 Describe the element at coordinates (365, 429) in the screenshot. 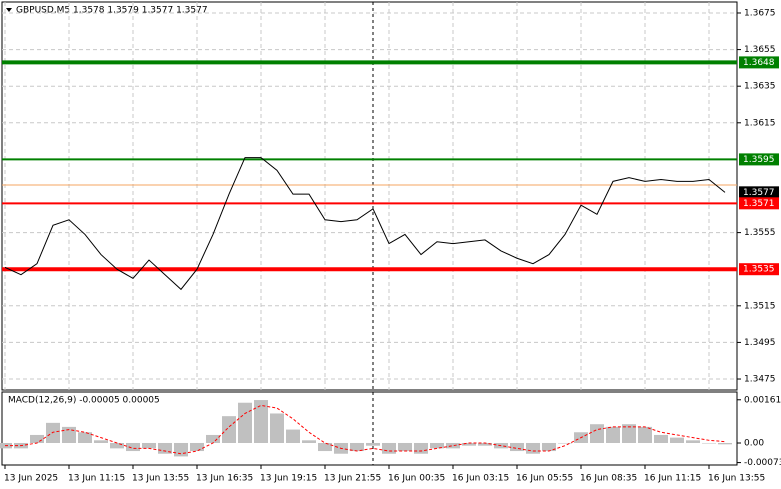

I see `signal-line` at that location.